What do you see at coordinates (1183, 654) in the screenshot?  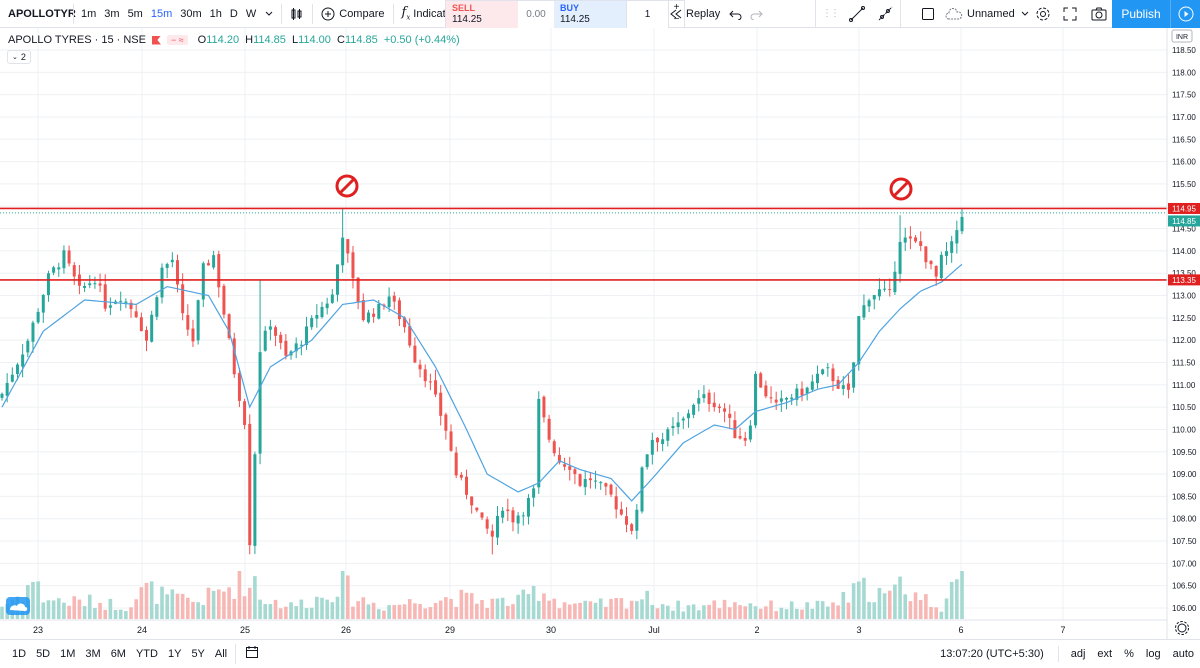 I see `auto-toggle: auto` at bounding box center [1183, 654].